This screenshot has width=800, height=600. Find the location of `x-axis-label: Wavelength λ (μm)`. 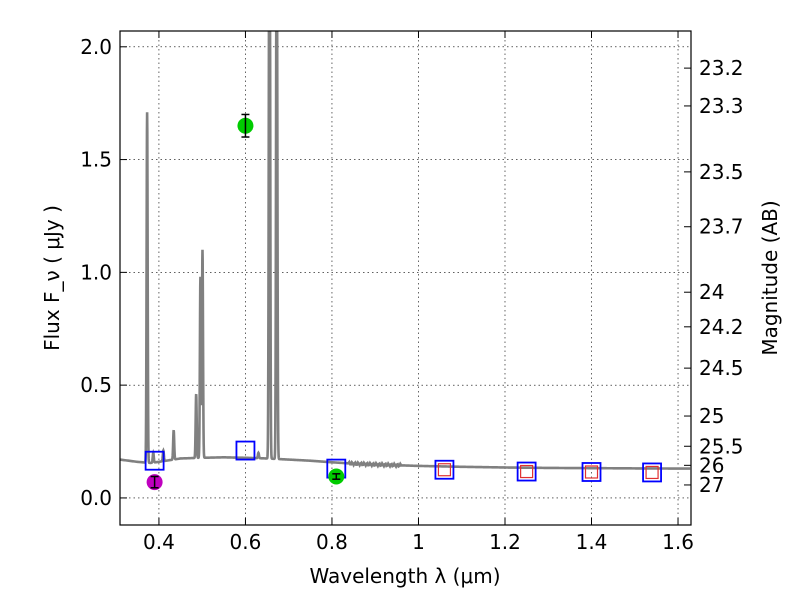

x-axis-label: Wavelength λ (μm) is located at coordinates (404, 576).